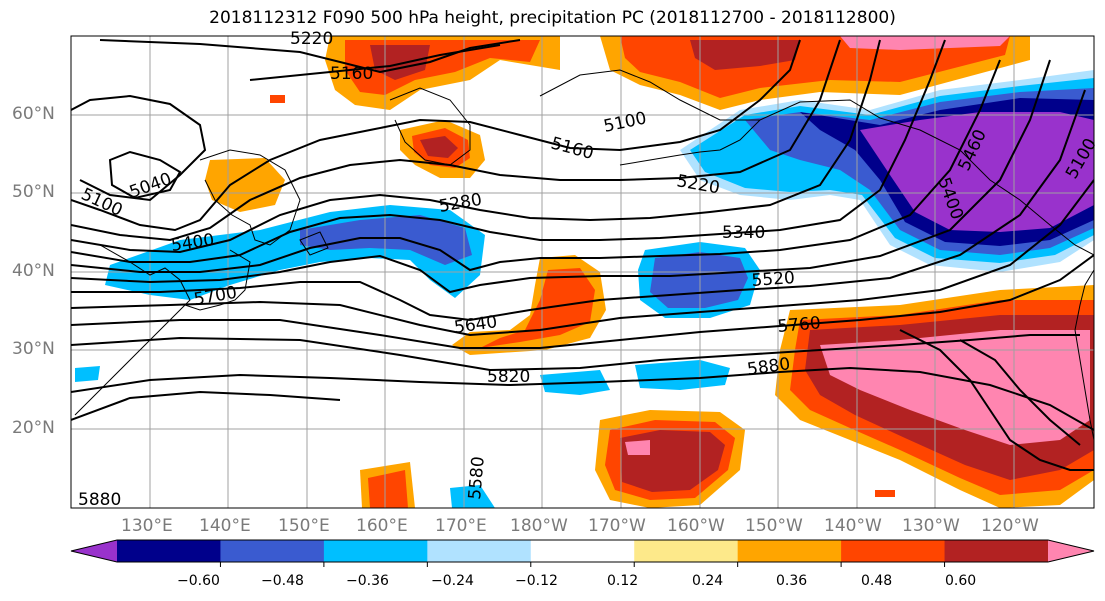 This screenshot has width=1105, height=601. Describe the element at coordinates (536, 581) in the screenshot. I see `colorbar-tick-label: −0.12` at that location.